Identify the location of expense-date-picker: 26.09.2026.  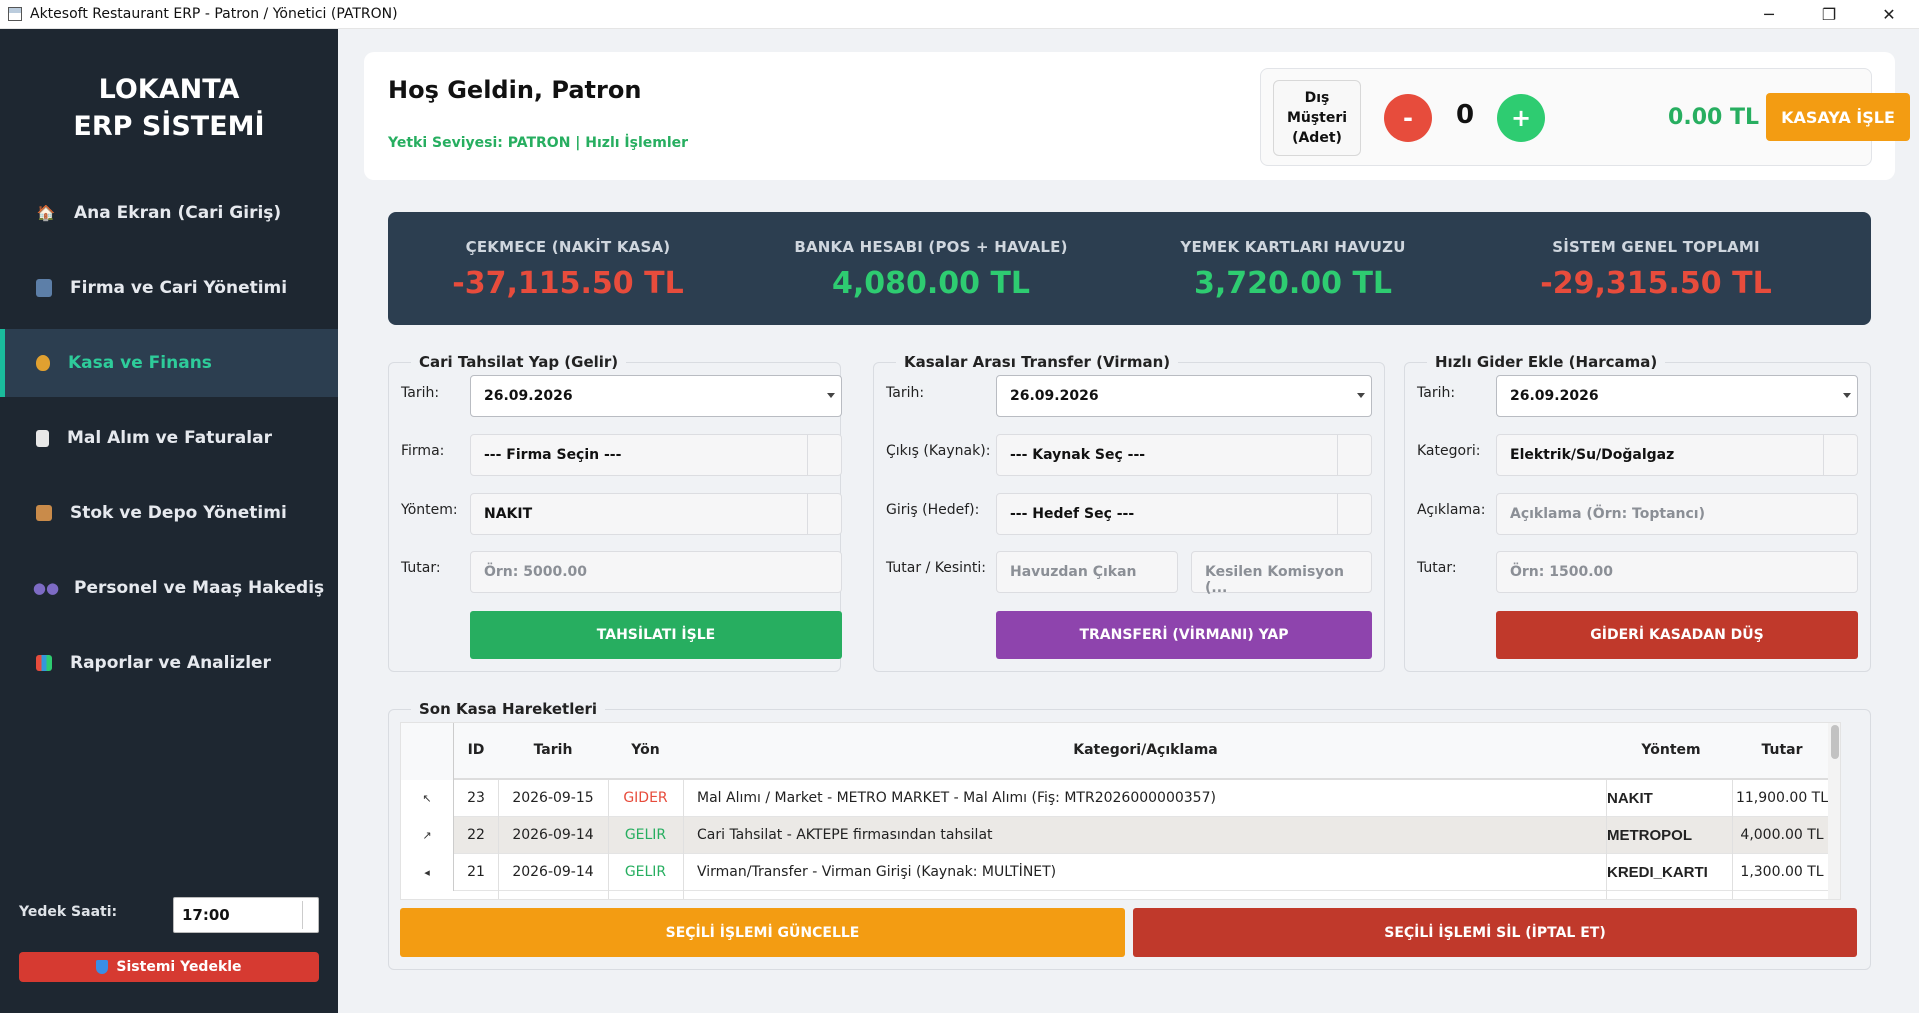
(1677, 396).